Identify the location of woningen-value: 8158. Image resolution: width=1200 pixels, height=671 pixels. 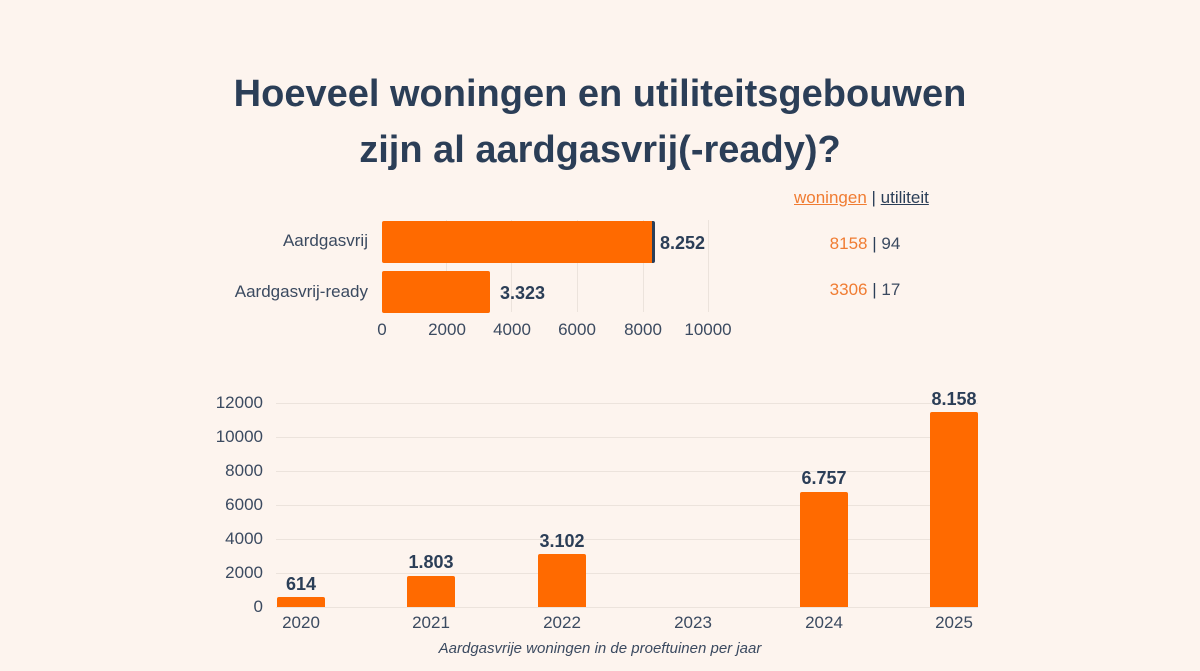
(848, 243).